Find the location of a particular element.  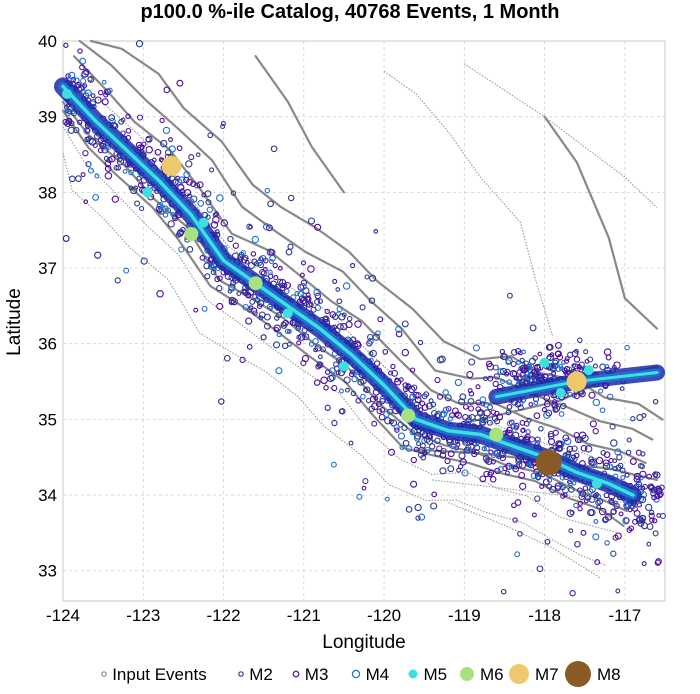

legend: Input Events M2 M3 M4 M5 M6 M7 M8 is located at coordinates (361, 674).